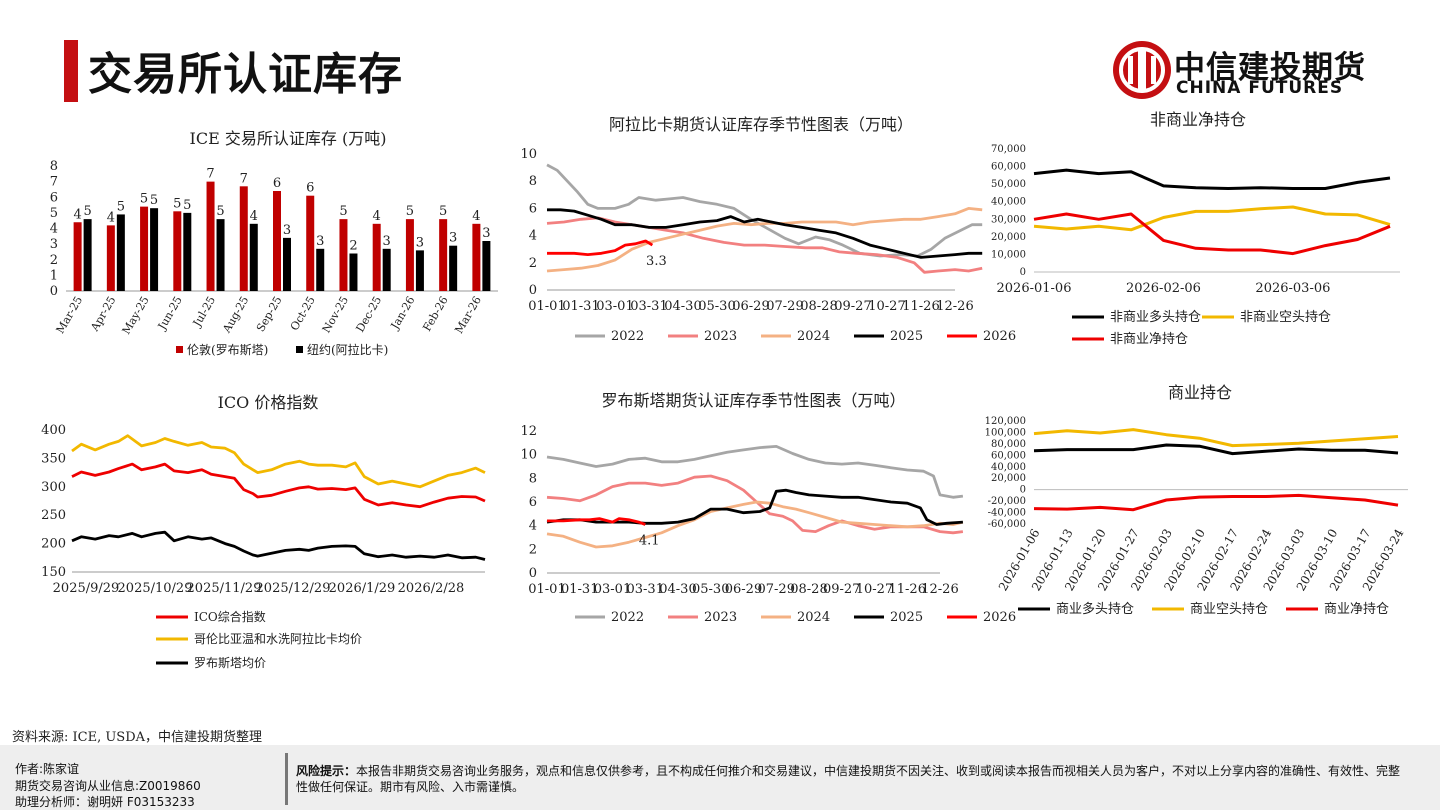  Describe the element at coordinates (720, 617) in the screenshot. I see `legend-label: 2023` at that location.